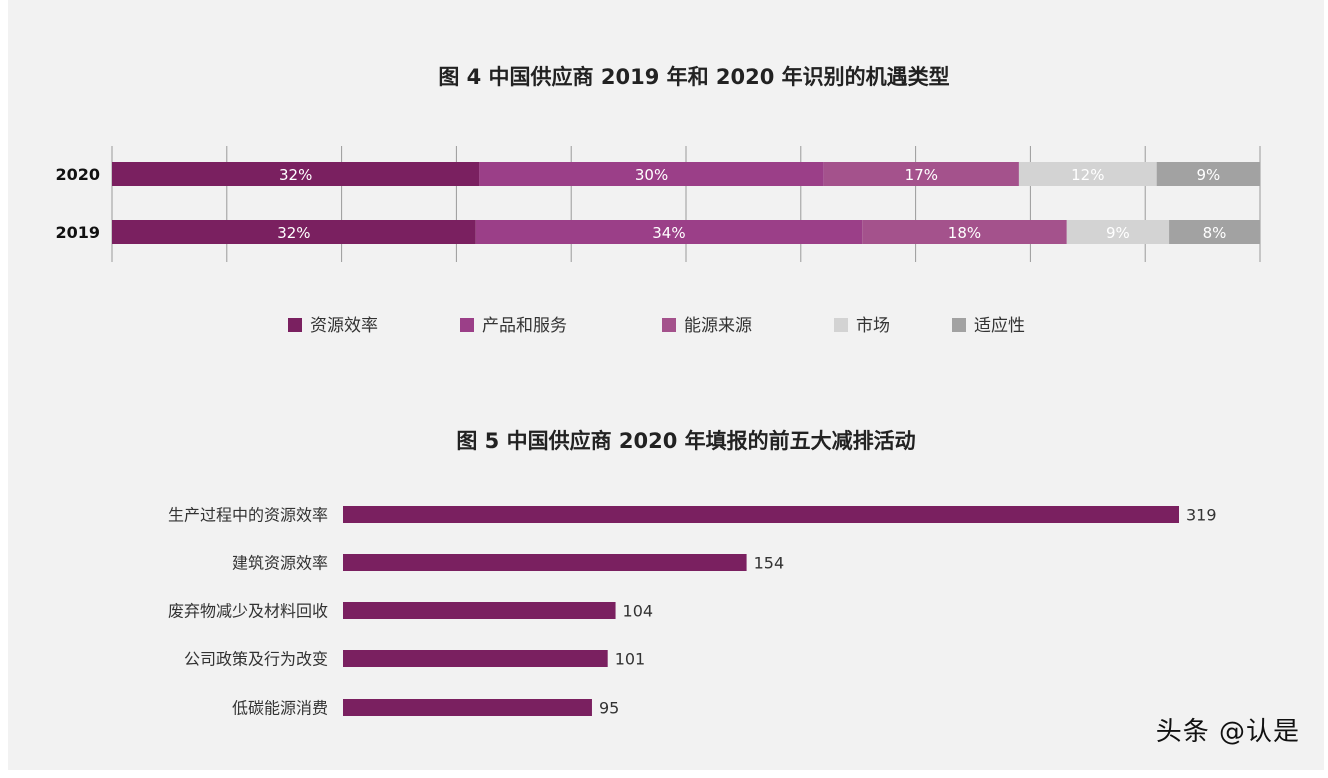 The height and width of the screenshot is (778, 1328). Describe the element at coordinates (280, 563) in the screenshot. I see `category-label: 建筑资源效率` at that location.